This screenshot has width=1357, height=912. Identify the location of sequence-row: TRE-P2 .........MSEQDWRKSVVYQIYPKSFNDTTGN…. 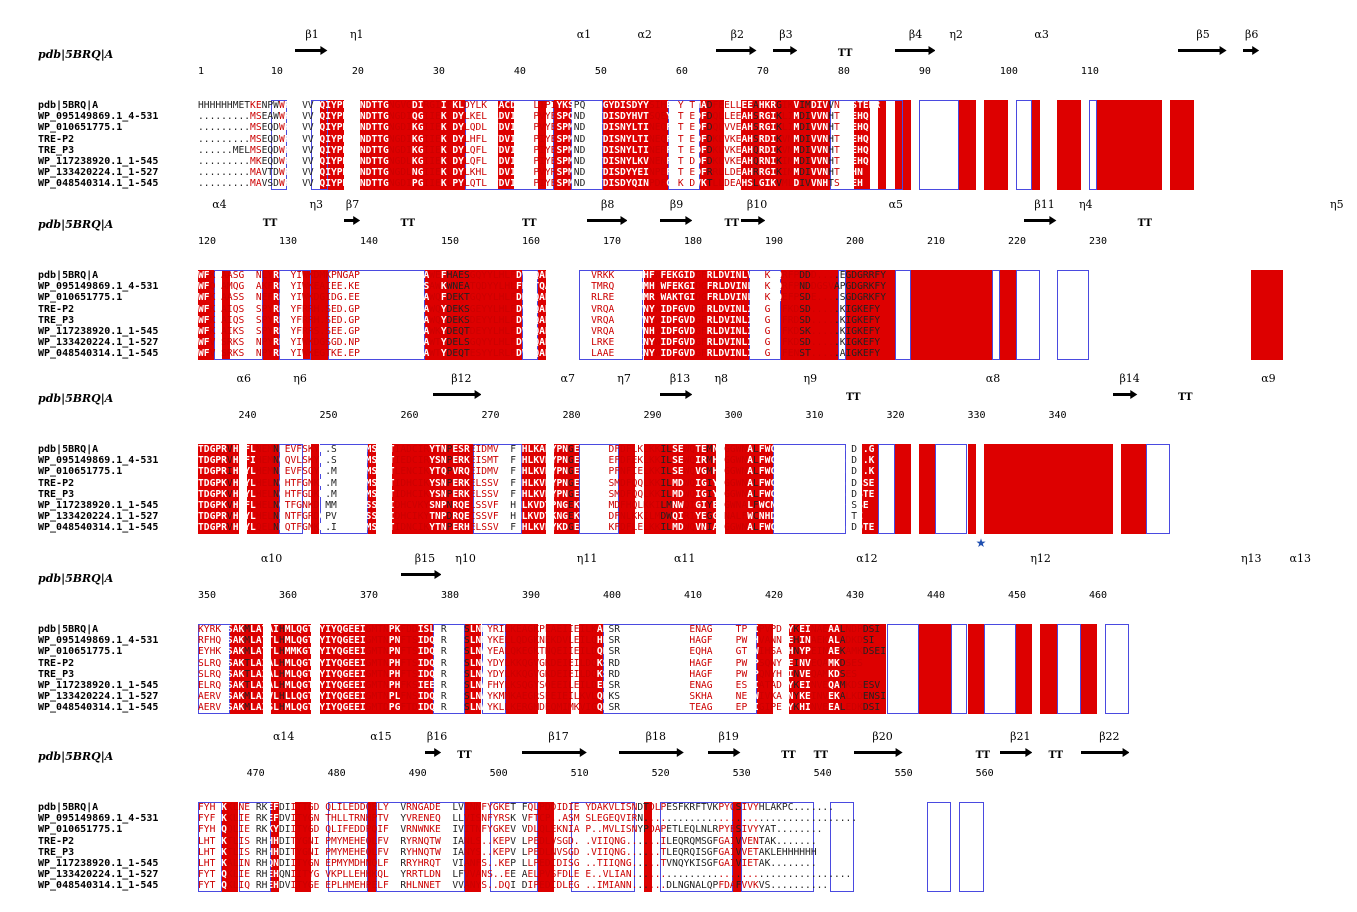
(688, 139).